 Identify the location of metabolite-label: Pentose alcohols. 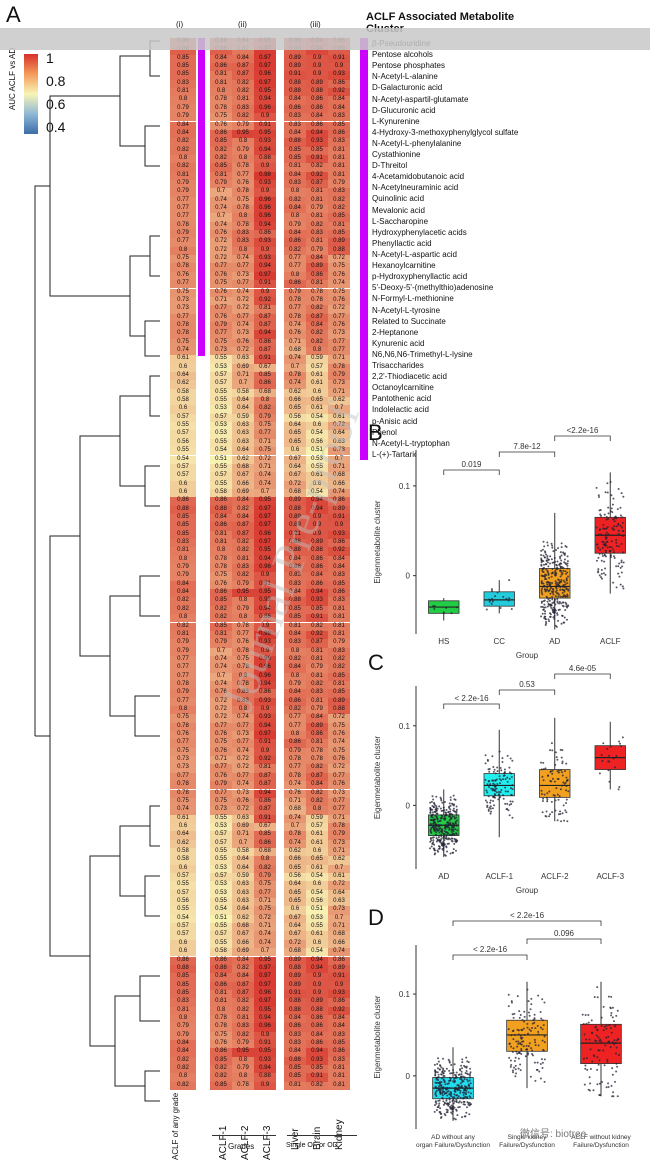
(402, 55).